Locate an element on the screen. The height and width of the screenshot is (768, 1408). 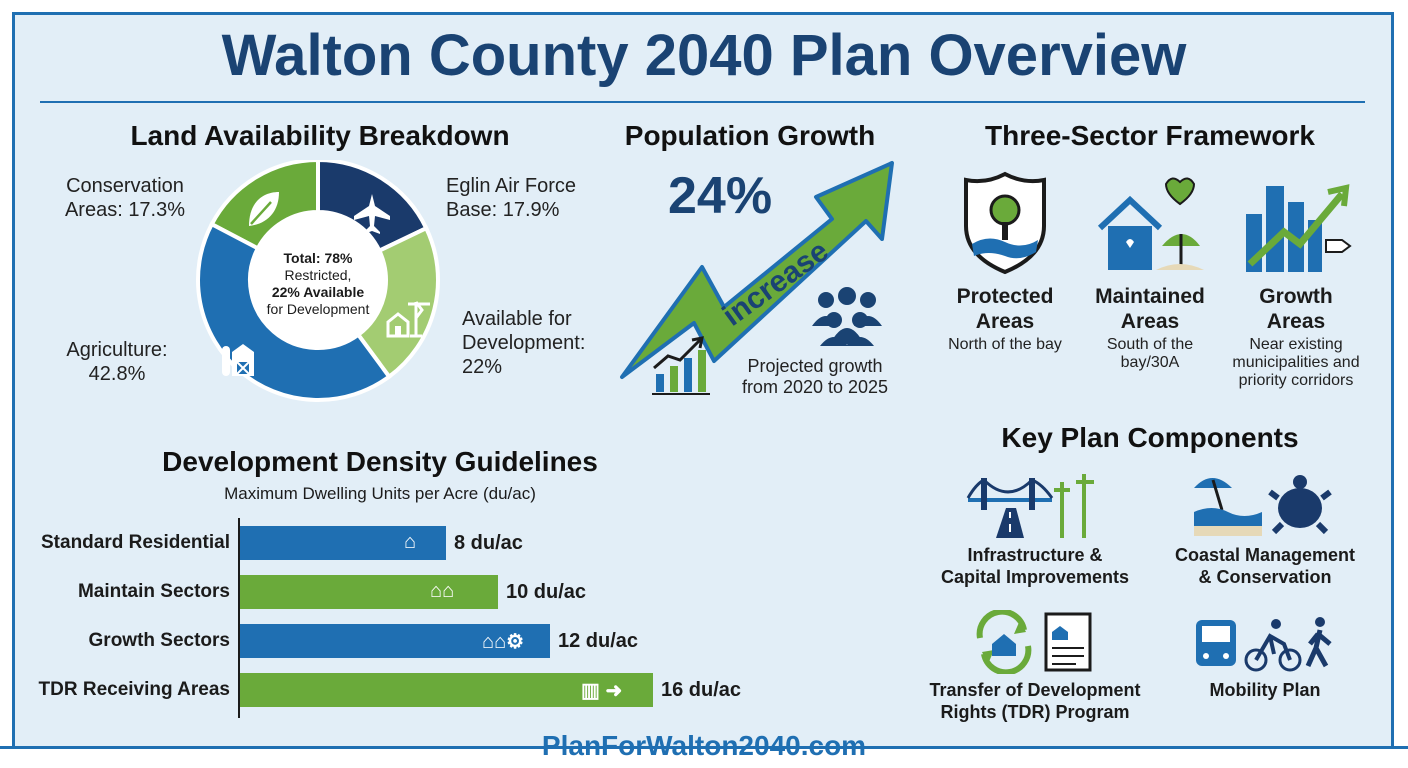
density-subheading: Maximum Dwelling Units per Acre (du/ac) is located at coordinates (380, 493).